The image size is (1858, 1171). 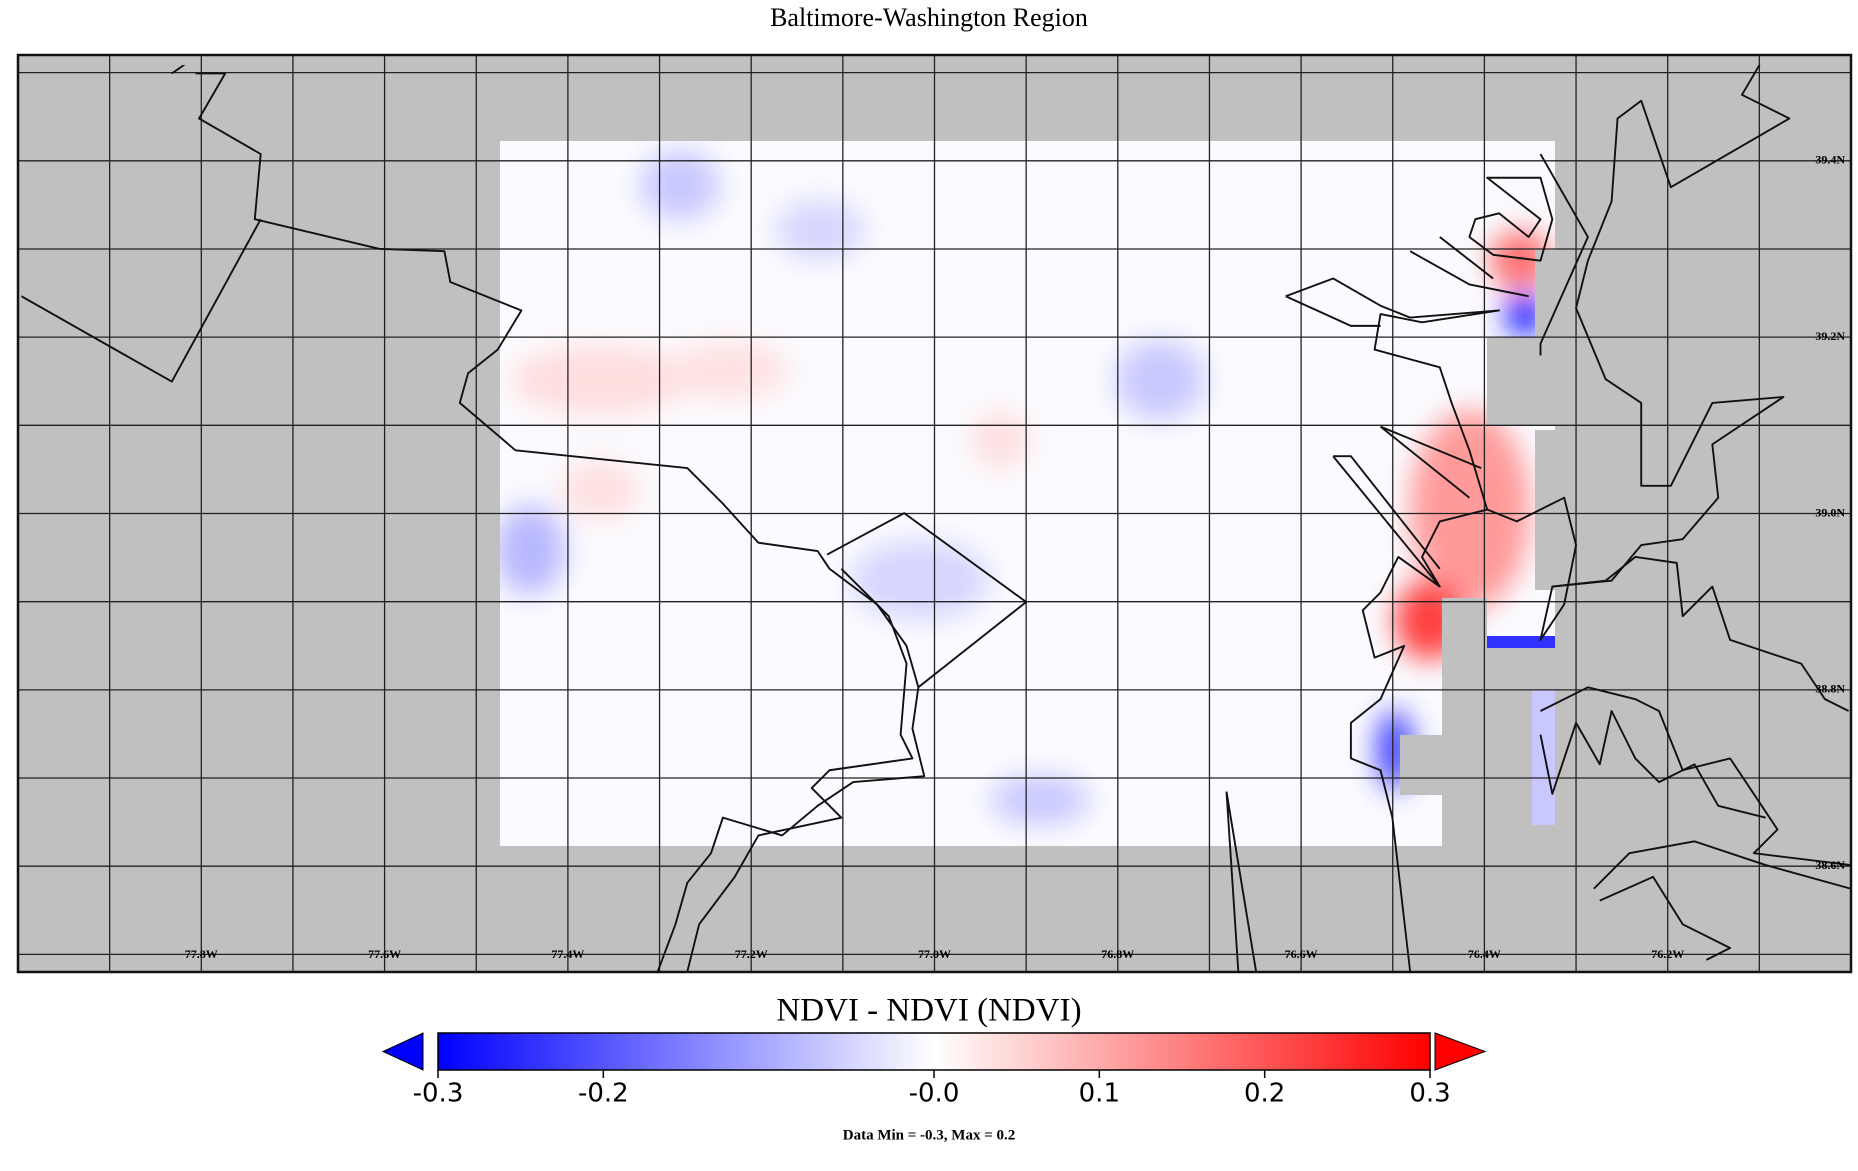 I want to click on lon-tick-label: 76.2W, so click(x=1667, y=954).